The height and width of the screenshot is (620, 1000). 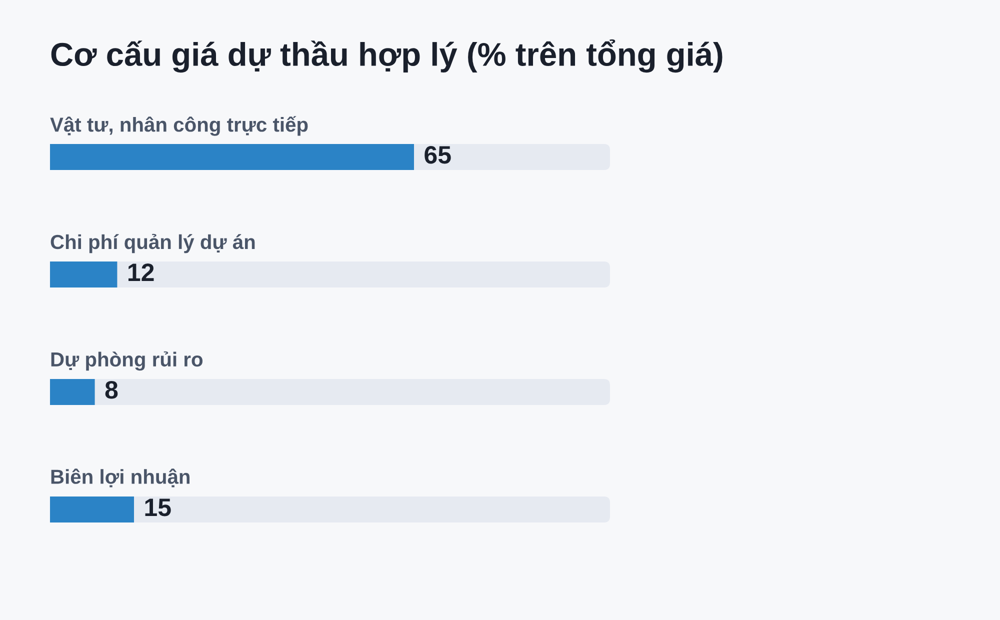 I want to click on data-label: 8, so click(x=111, y=390).